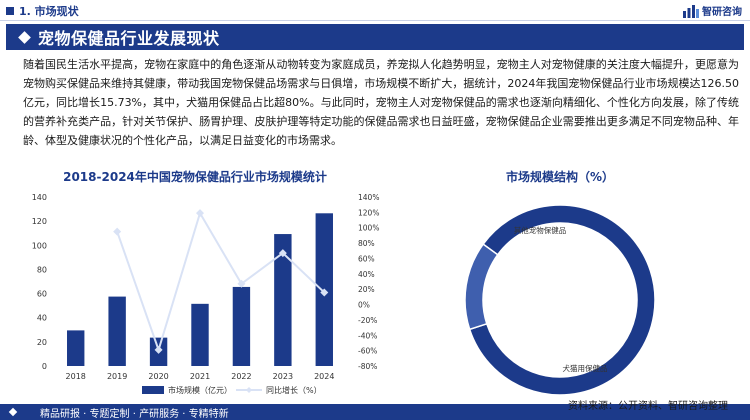 This screenshot has width=750, height=420. I want to click on x-tick-label: 2018, so click(76, 376).